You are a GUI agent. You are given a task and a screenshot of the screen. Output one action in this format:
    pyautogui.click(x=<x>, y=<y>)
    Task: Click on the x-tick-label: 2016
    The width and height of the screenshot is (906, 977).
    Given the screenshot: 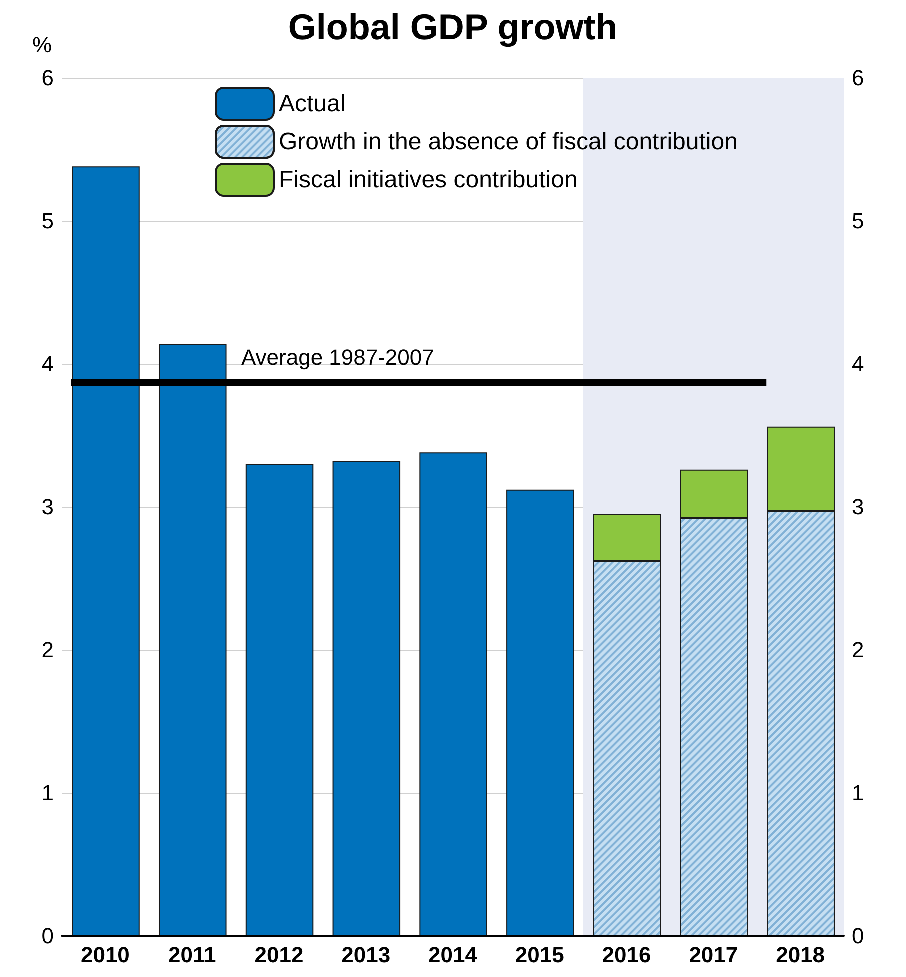 What is the action you would take?
    pyautogui.click(x=627, y=955)
    